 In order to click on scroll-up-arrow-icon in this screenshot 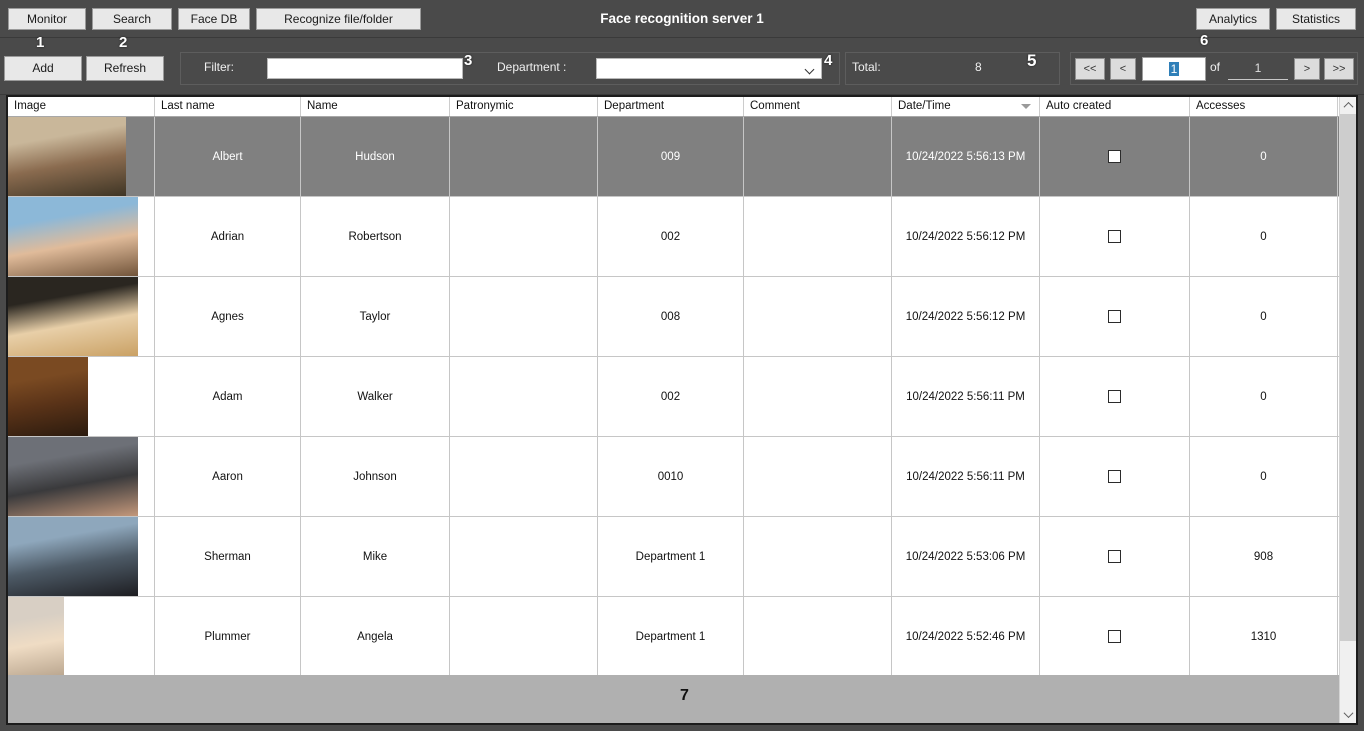, I will do `click(1348, 105)`.